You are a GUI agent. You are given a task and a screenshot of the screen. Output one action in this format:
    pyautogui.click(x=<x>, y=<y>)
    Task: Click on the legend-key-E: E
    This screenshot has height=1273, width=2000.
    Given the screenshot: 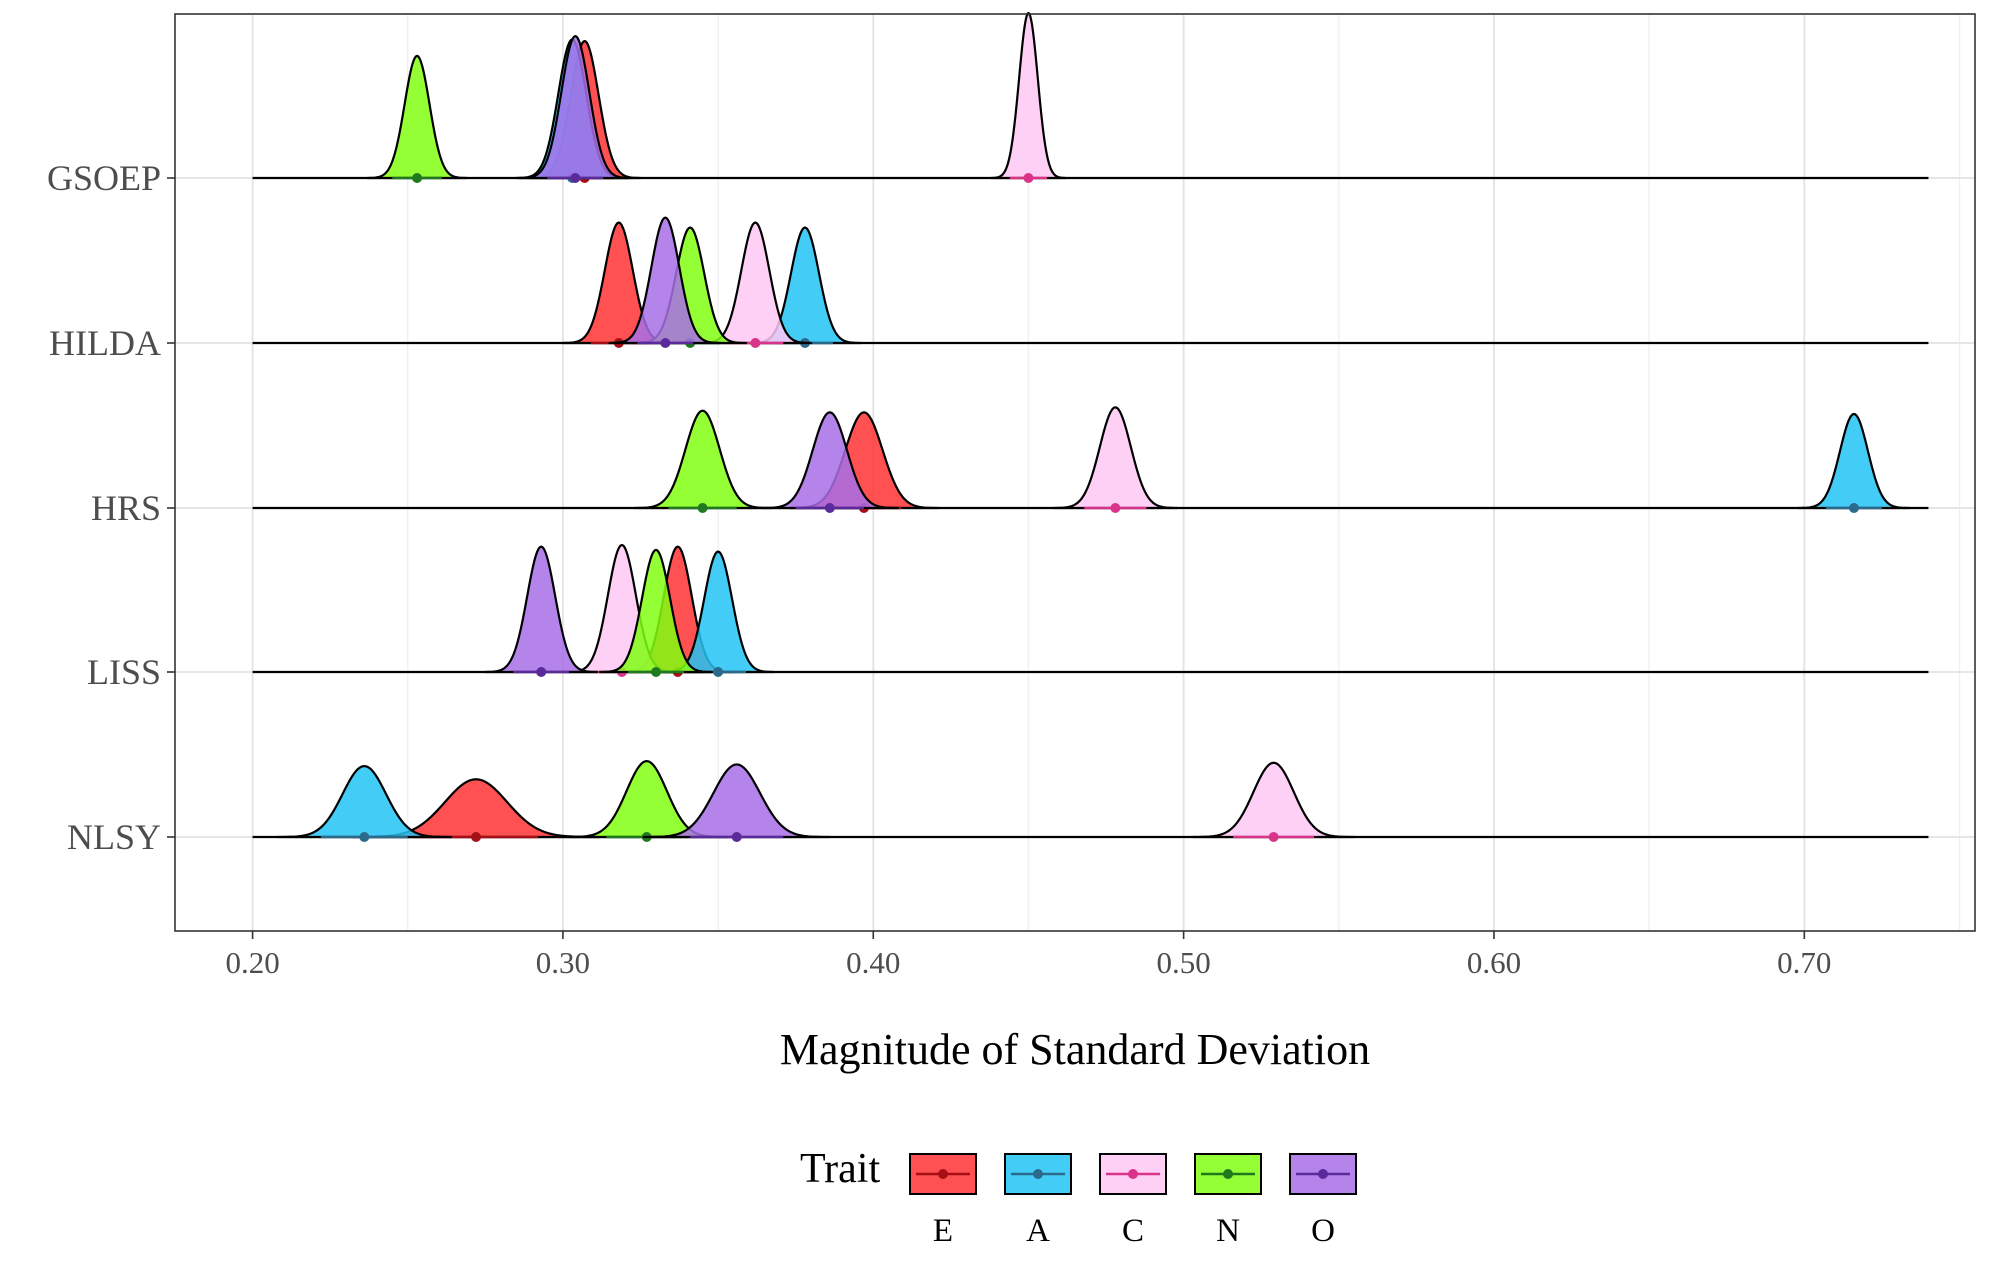 What is the action you would take?
    pyautogui.click(x=943, y=1201)
    